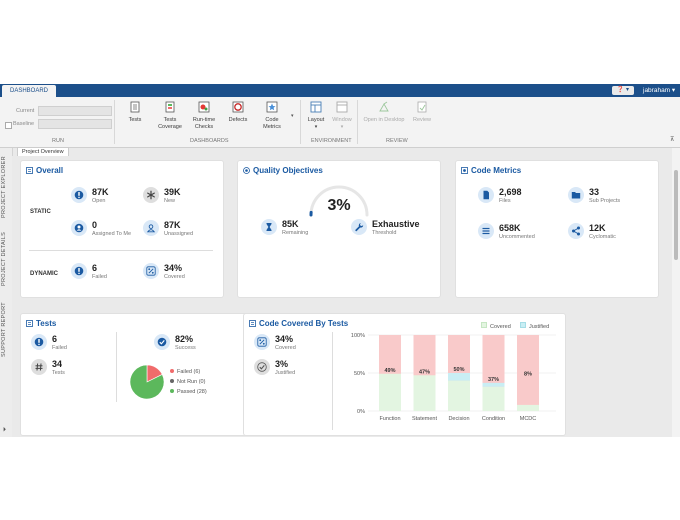  Describe the element at coordinates (269, 227) in the screenshot. I see `hourglass-icon` at that location.